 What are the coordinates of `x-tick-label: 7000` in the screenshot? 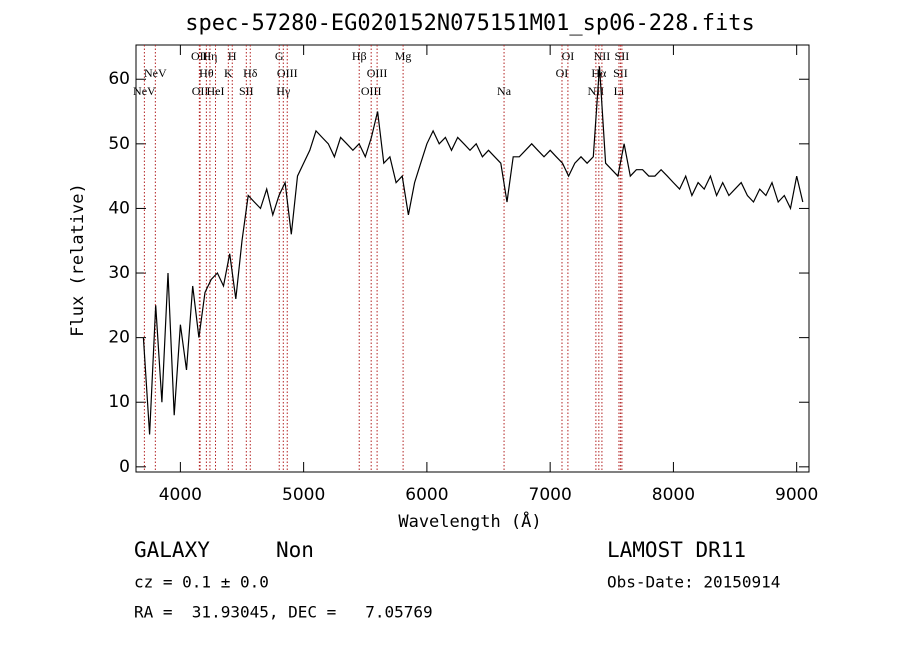 It's located at (550, 495).